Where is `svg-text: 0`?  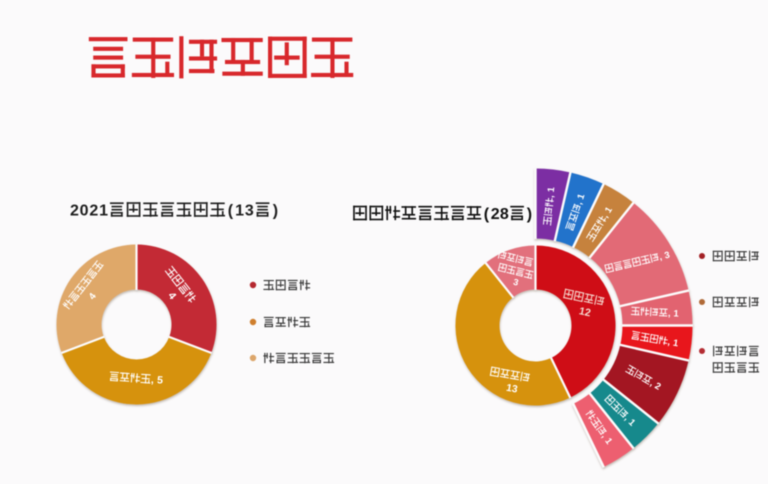
svg-text: 0 is located at coordinates (84, 210).